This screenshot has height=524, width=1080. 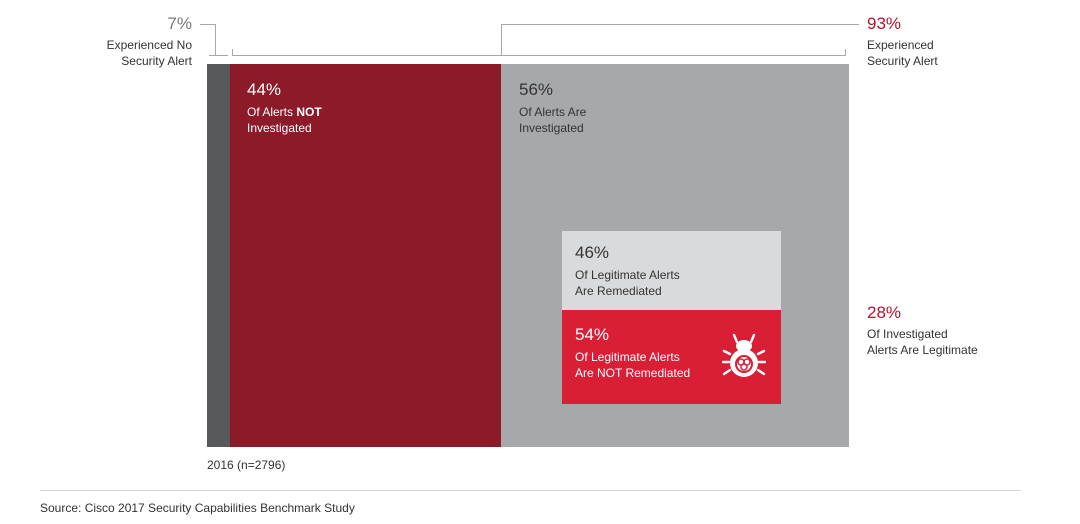 I want to click on investigated-label: Of Alerts Are Investigated, so click(x=553, y=120).